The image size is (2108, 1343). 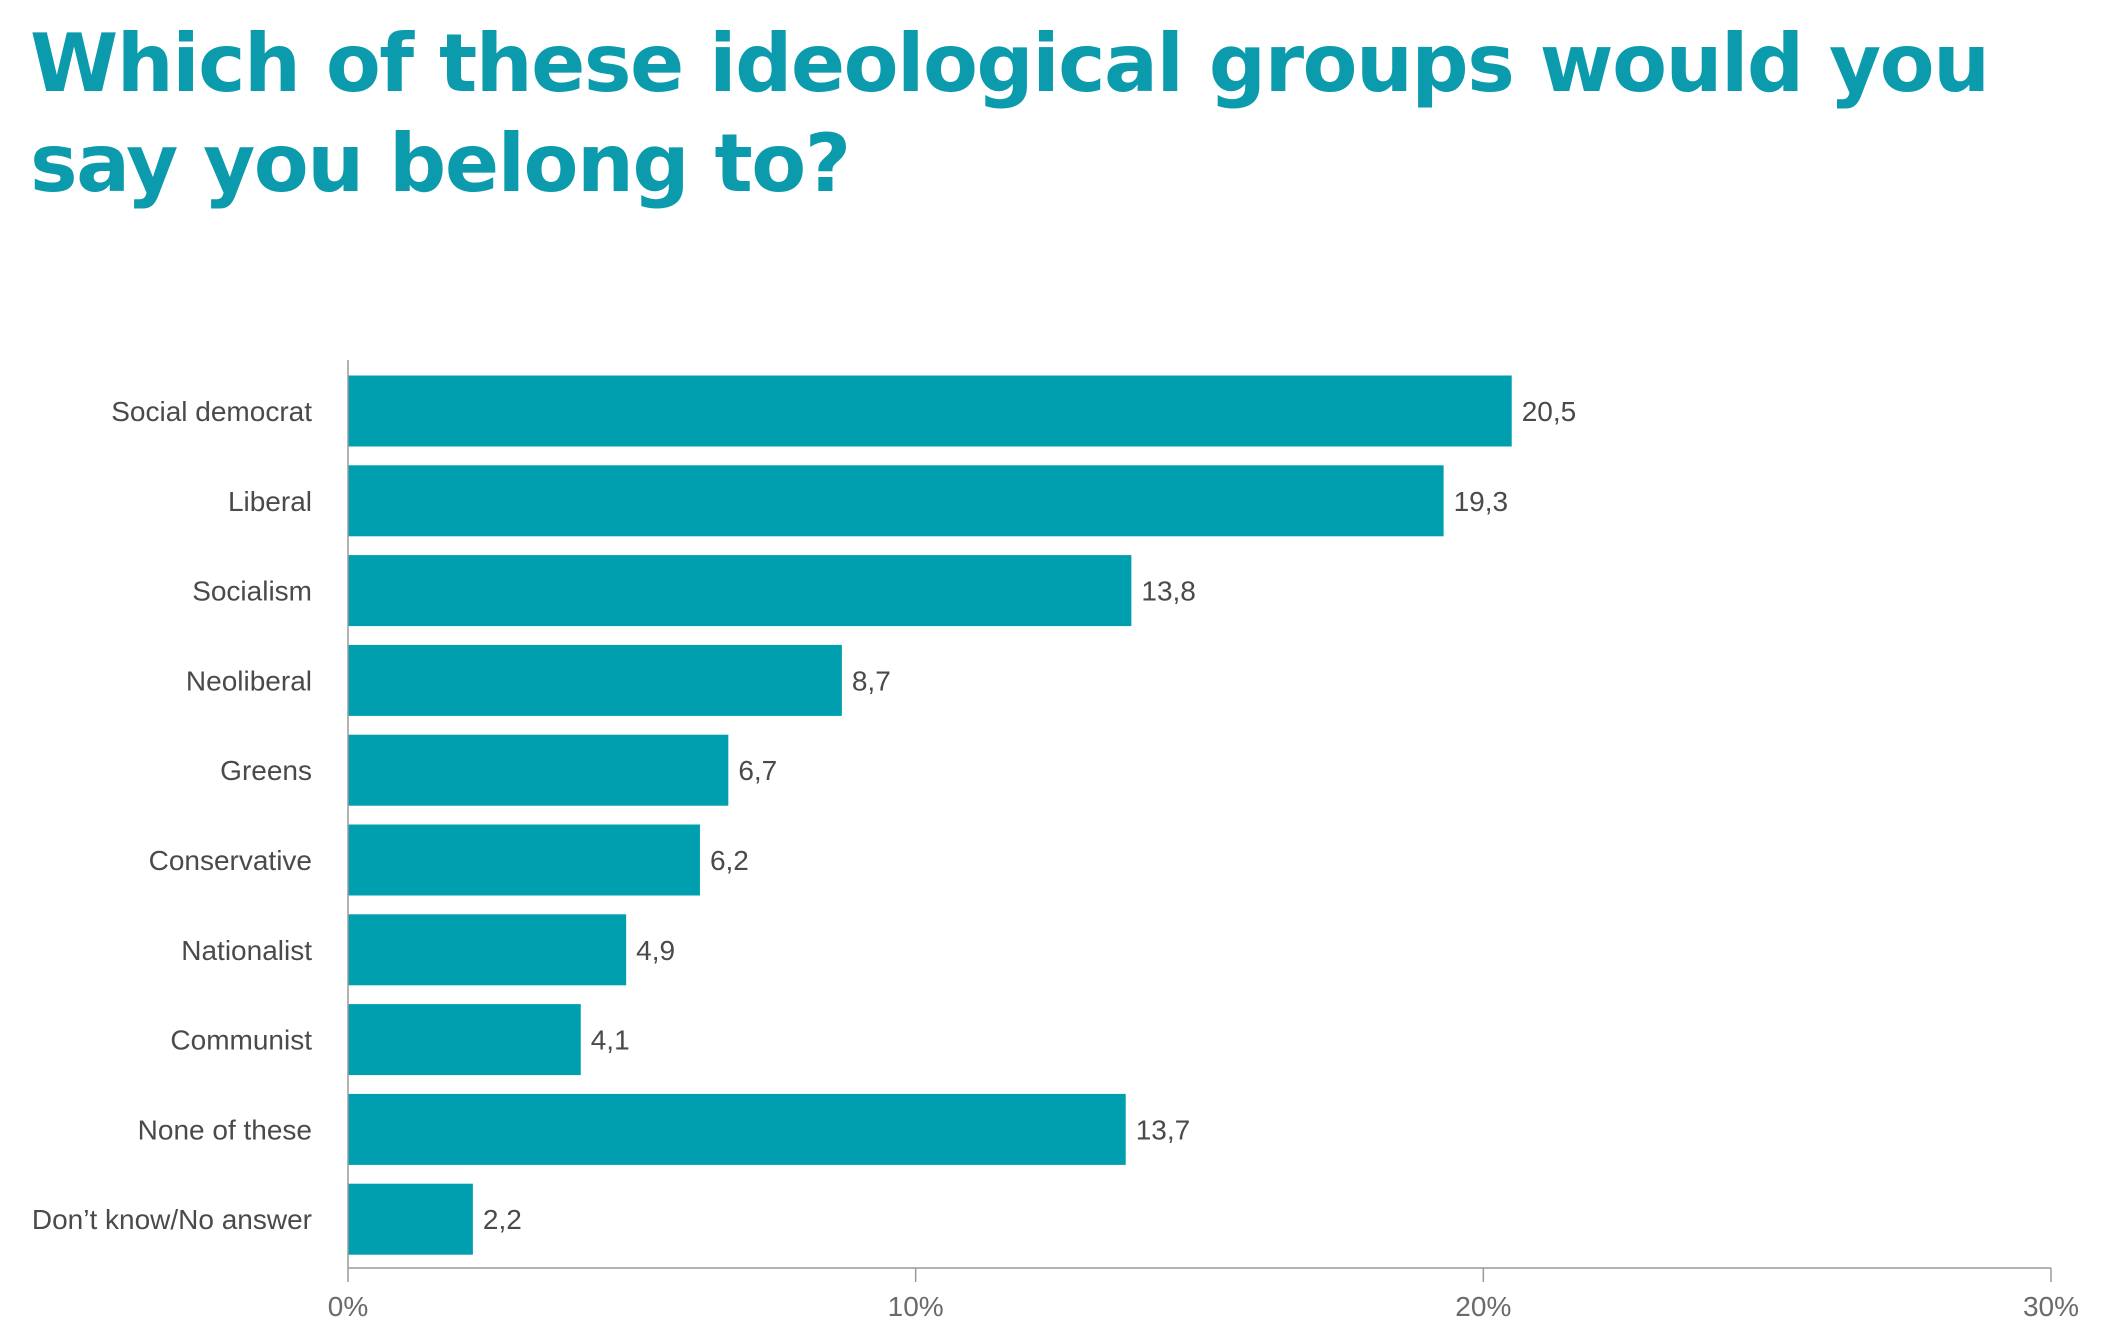 I want to click on x-tick-label: 20%, so click(x=1483, y=1306).